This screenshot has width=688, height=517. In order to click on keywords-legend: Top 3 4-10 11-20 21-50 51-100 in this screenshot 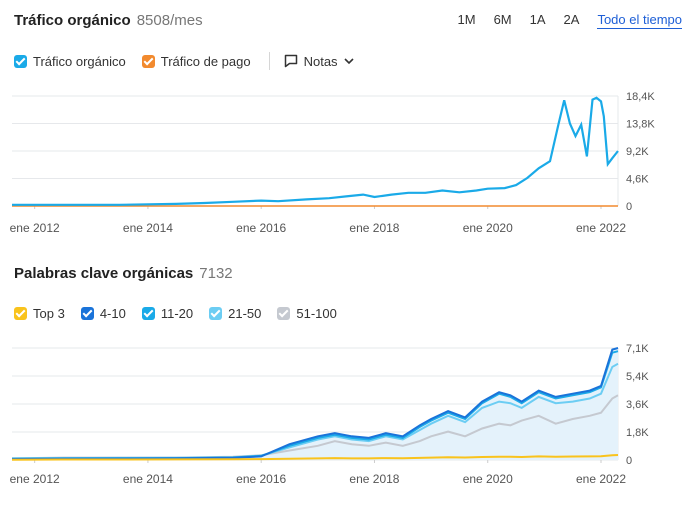, I will do `click(183, 313)`.